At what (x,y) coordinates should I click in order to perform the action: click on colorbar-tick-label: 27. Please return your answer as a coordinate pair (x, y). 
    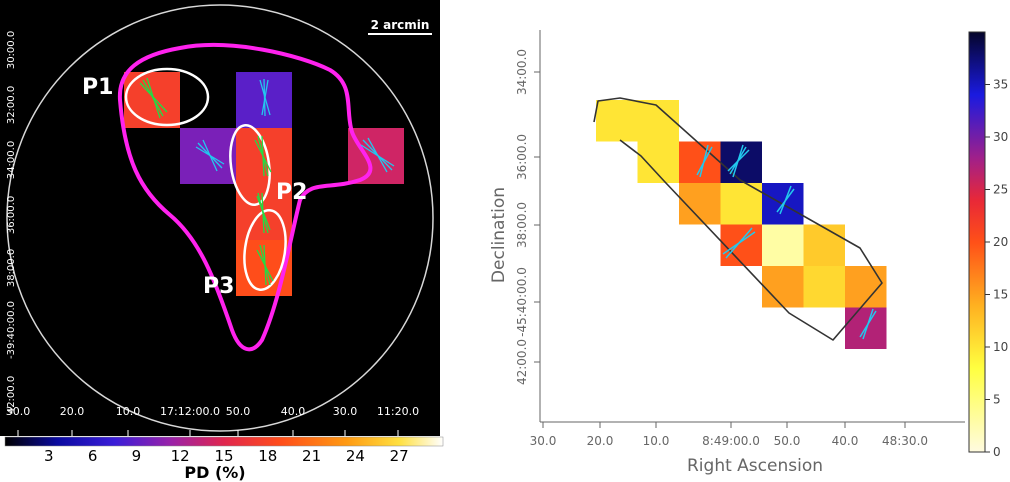
    Looking at the image, I should click on (399, 456).